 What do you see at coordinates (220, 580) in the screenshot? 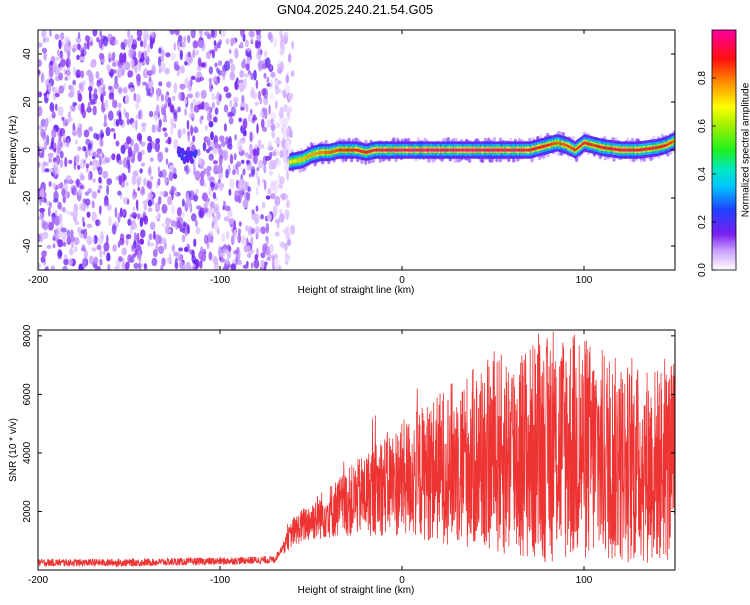
I see `x-tick-label: -100` at bounding box center [220, 580].